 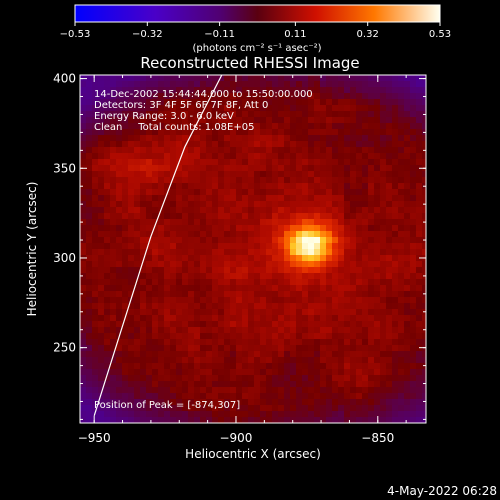 I want to click on colorbar-gradient, so click(x=257, y=13).